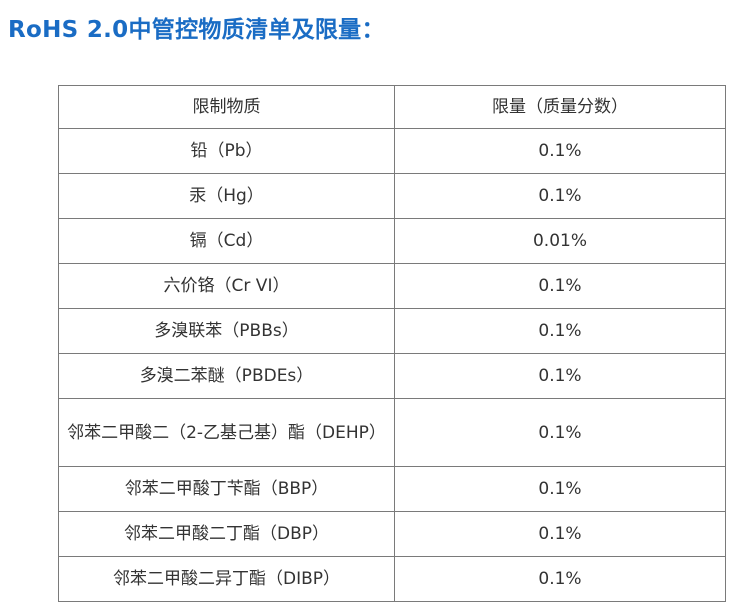 This screenshot has height=605, width=750. Describe the element at coordinates (226, 534) in the screenshot. I see `substance-cell: 邻苯二甲酸二丁酯（DBP）` at that location.